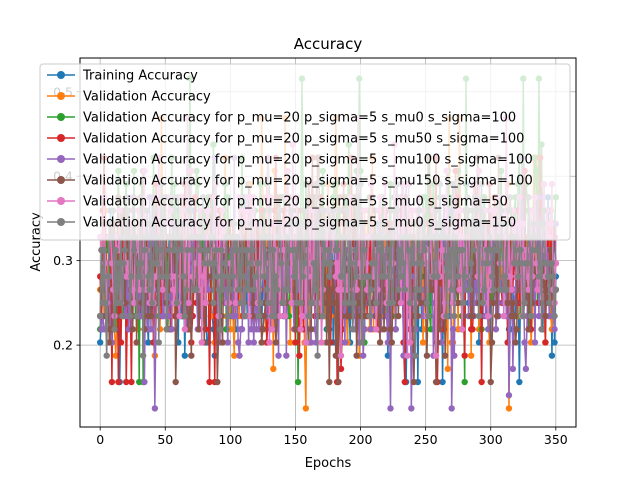  What do you see at coordinates (63, 345) in the screenshot?
I see `y-tick-label: 0.2` at bounding box center [63, 345].